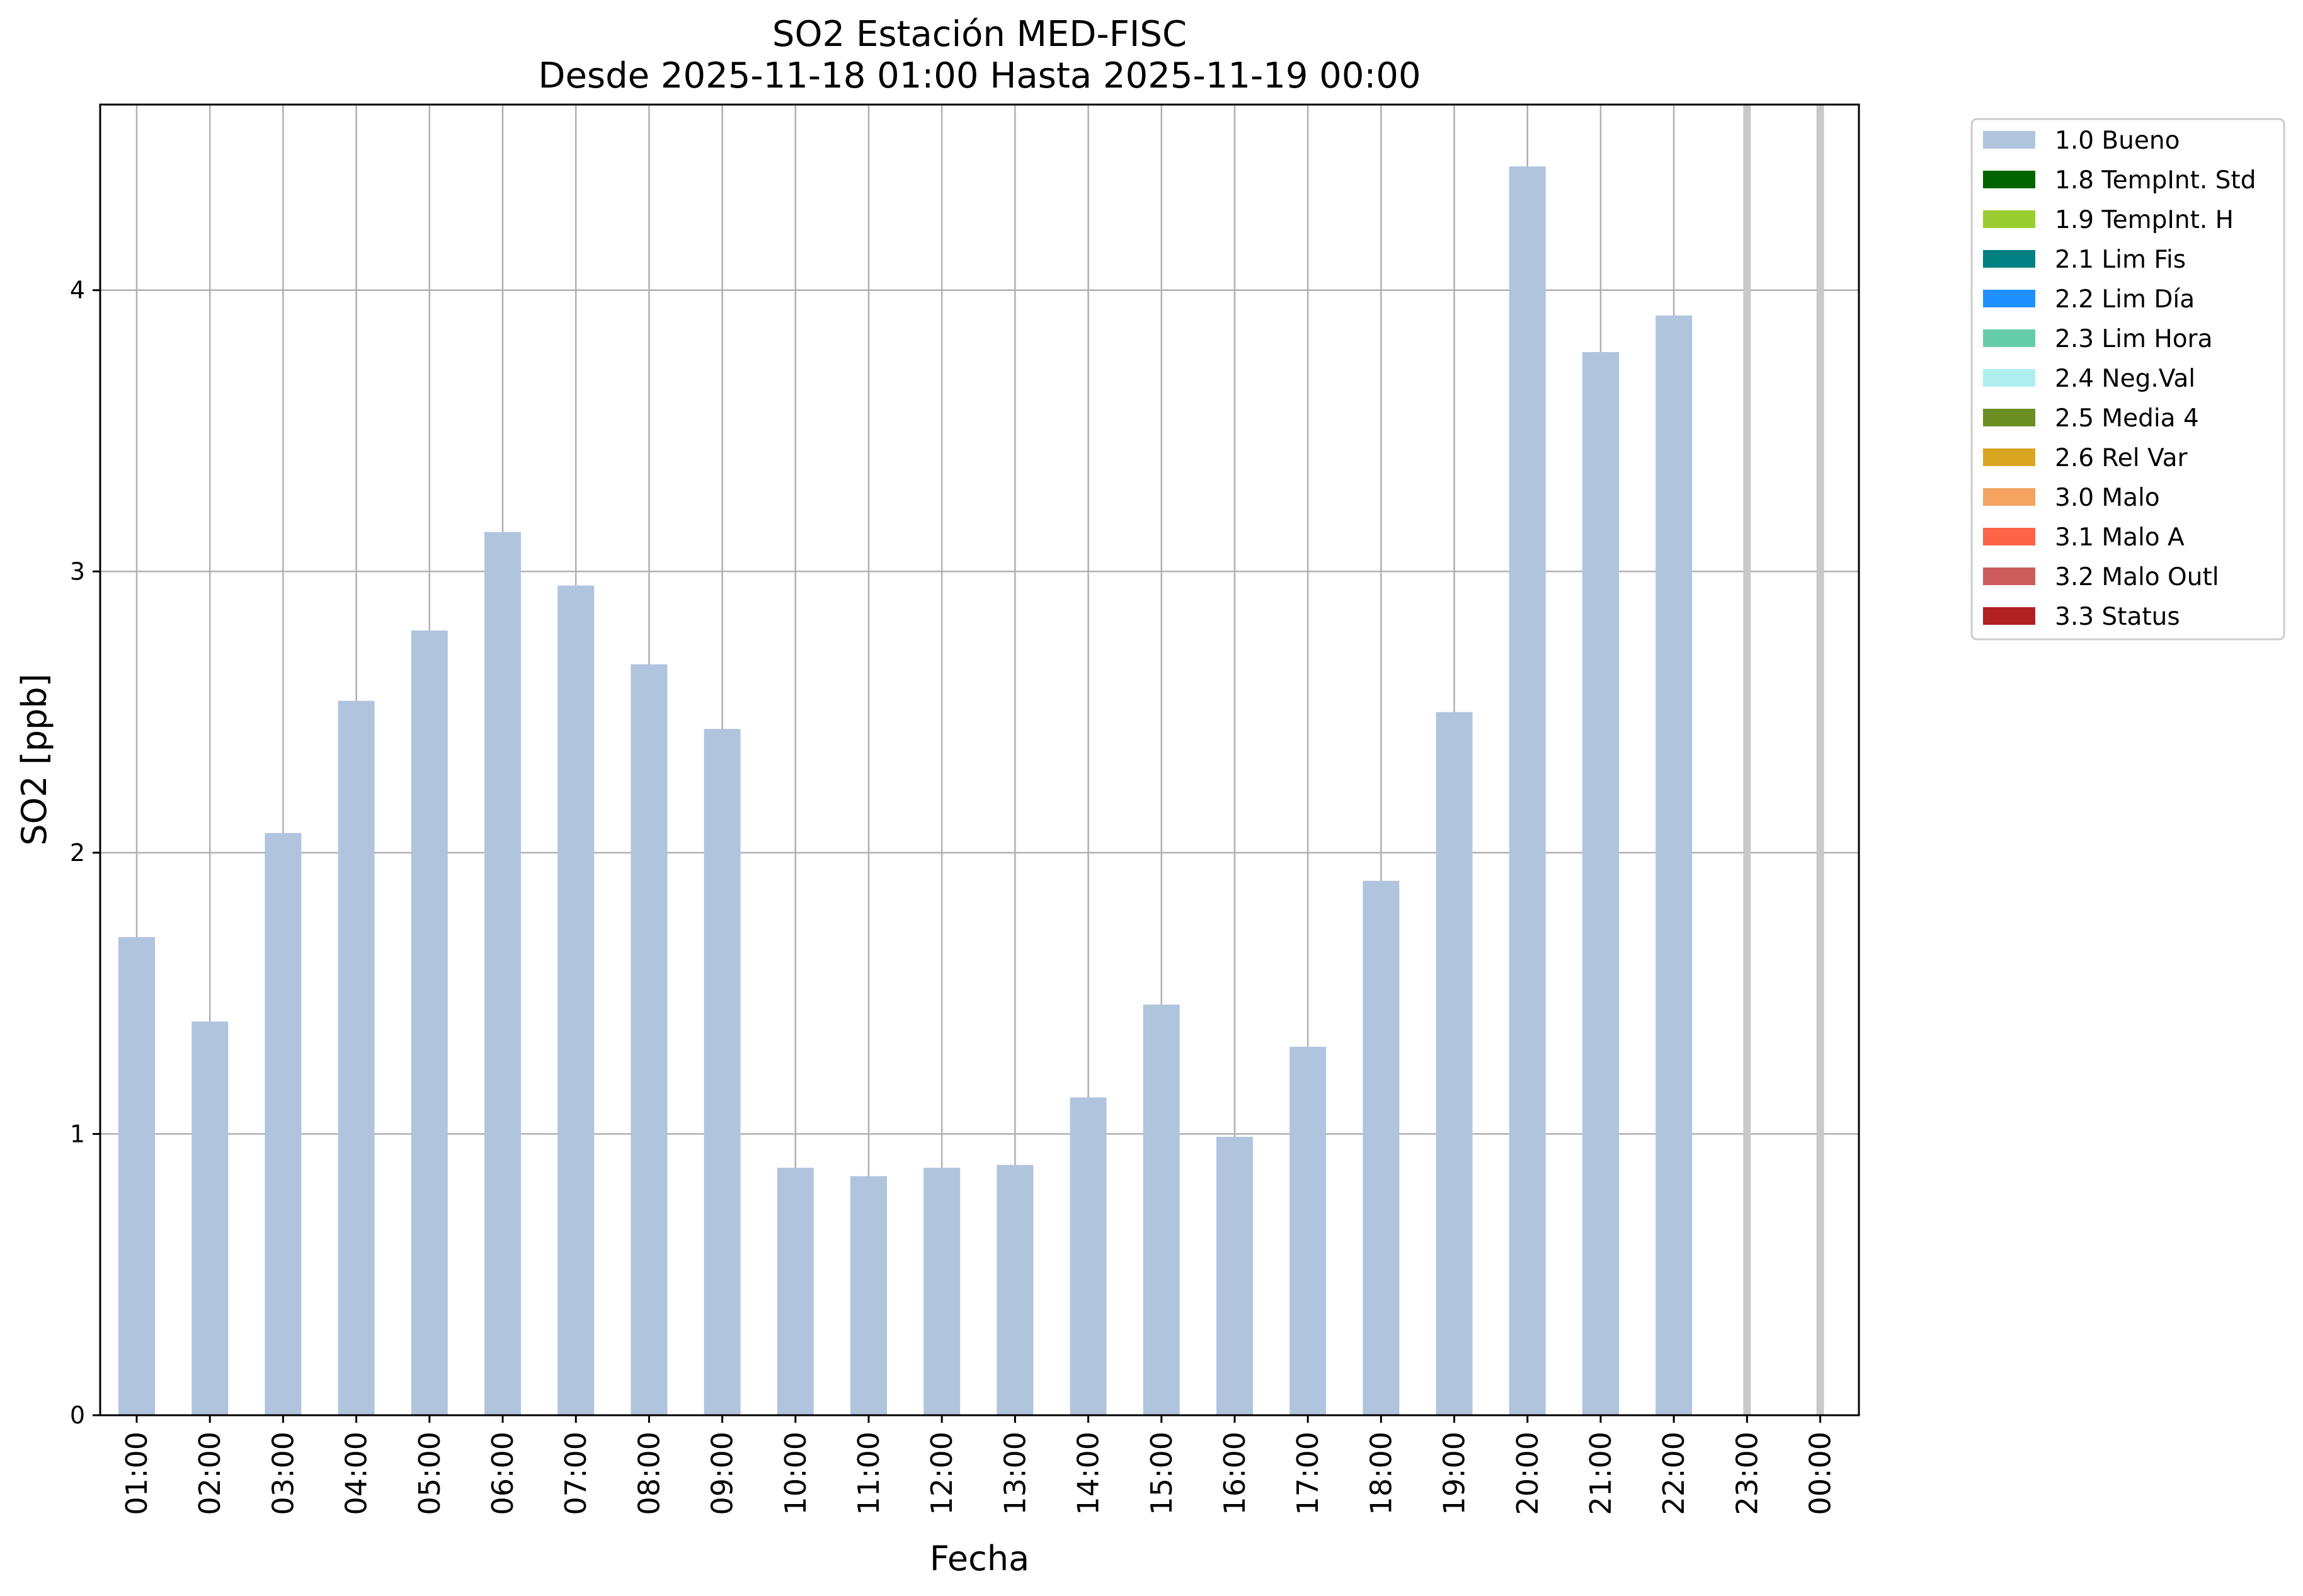 This screenshot has width=2303, height=1596. Describe the element at coordinates (1089, 1473) in the screenshot. I see `x-tick-label: 14:00` at that location.